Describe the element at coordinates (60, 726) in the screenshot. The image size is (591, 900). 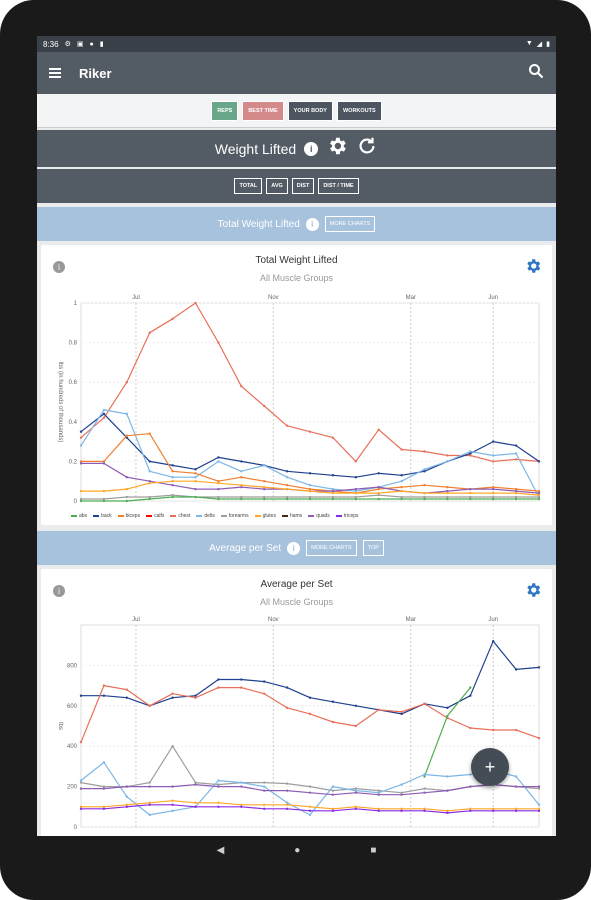
I see `y-axis-label: lbs` at that location.